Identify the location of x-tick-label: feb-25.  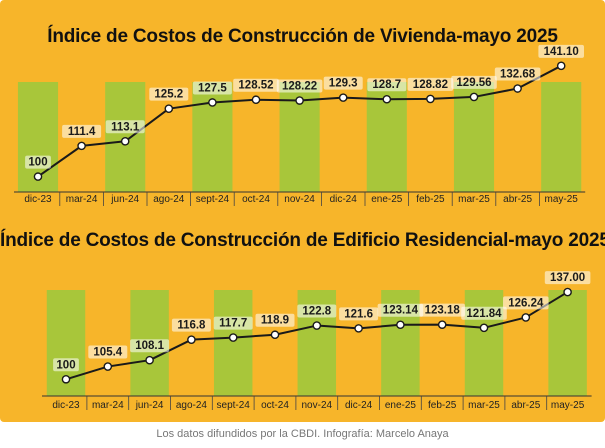
(442, 405).